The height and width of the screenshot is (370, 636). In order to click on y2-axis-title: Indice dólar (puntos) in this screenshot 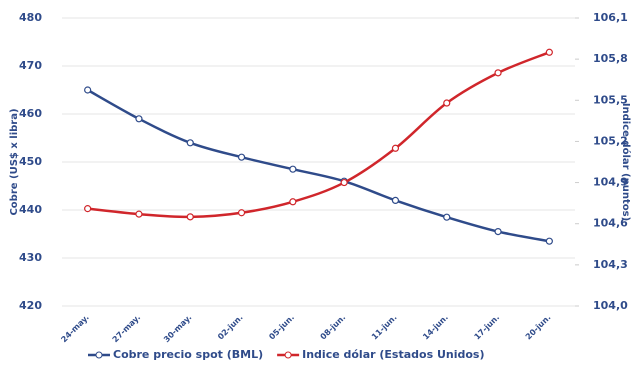, I will do `click(626, 162)`.